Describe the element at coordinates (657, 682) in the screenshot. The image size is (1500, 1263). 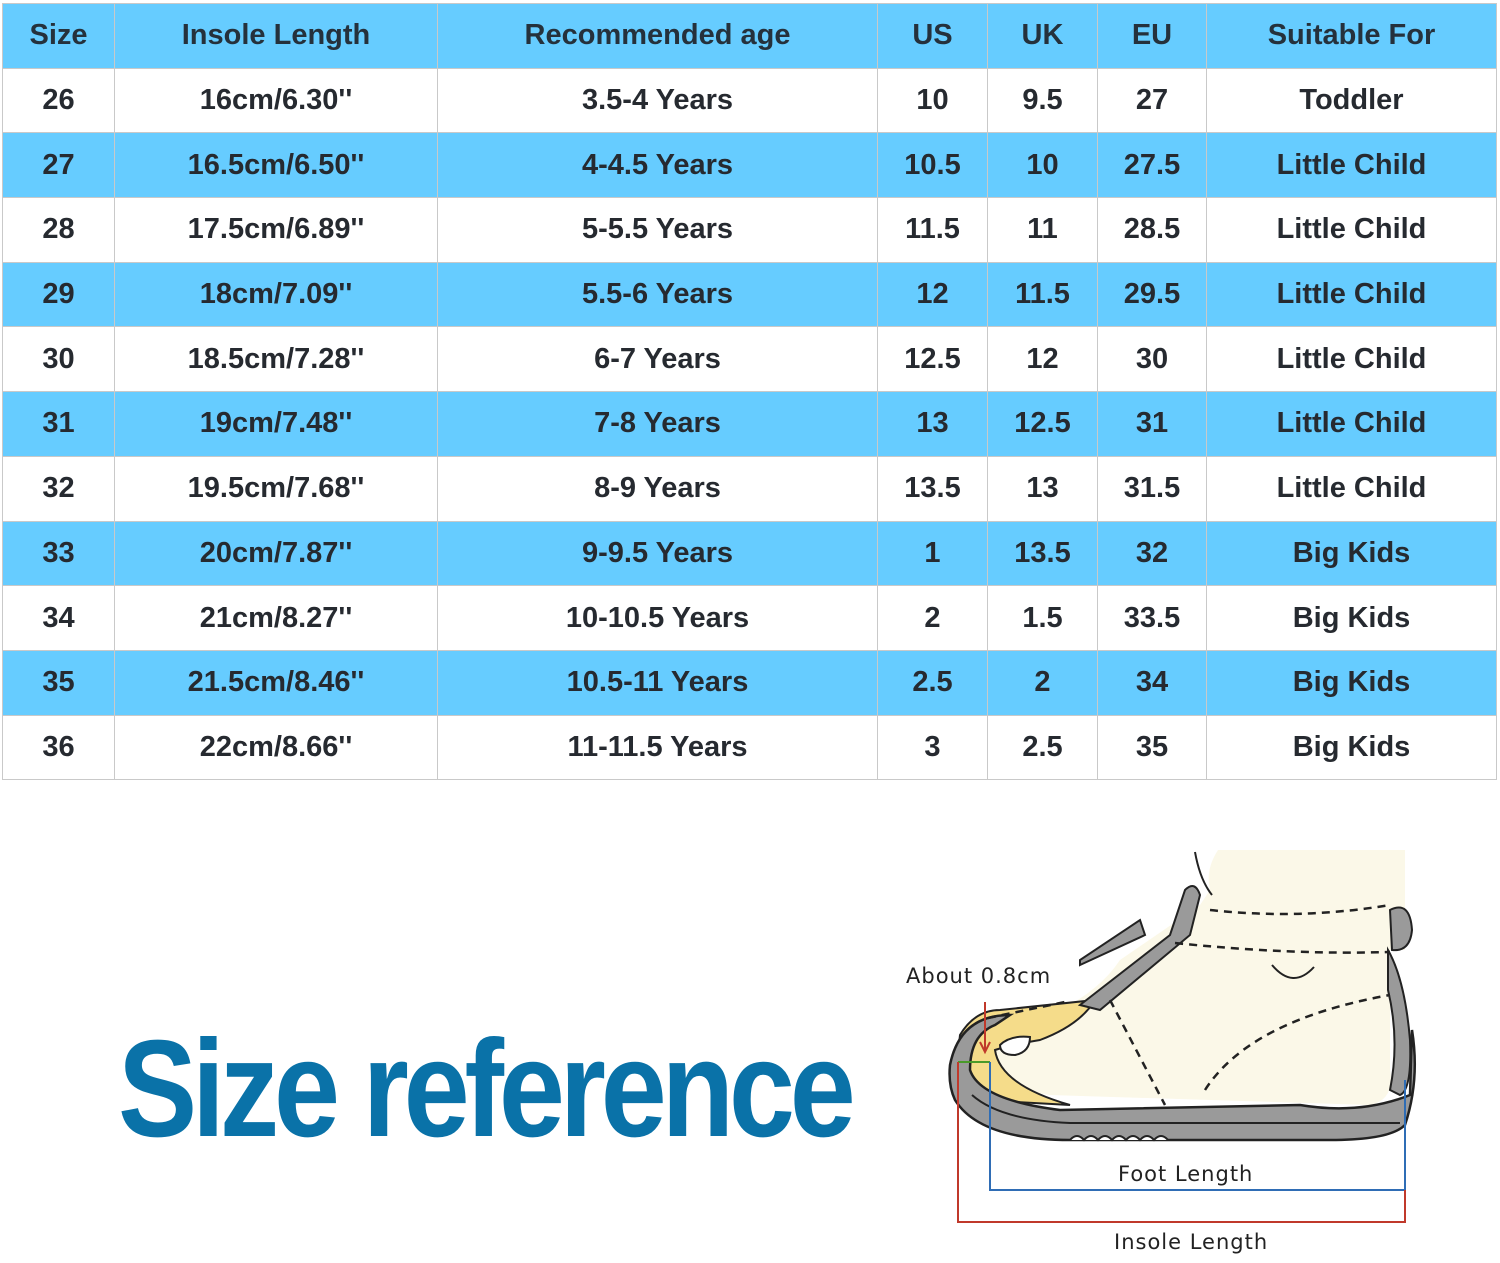
I see `cell-recommended-age: 10.5-11 Years` at that location.